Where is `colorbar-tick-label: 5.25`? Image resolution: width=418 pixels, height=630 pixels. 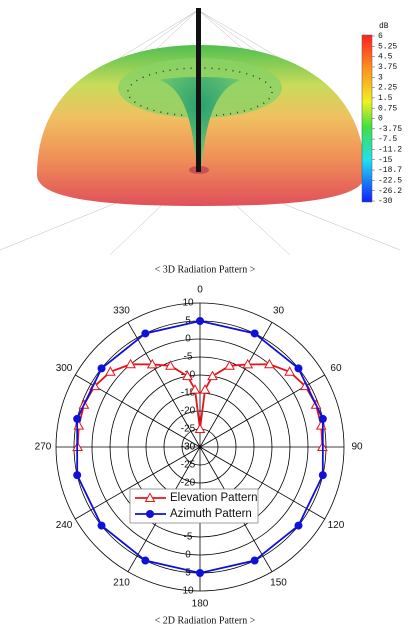
colorbar-tick-label: 5.25 is located at coordinates (387, 46).